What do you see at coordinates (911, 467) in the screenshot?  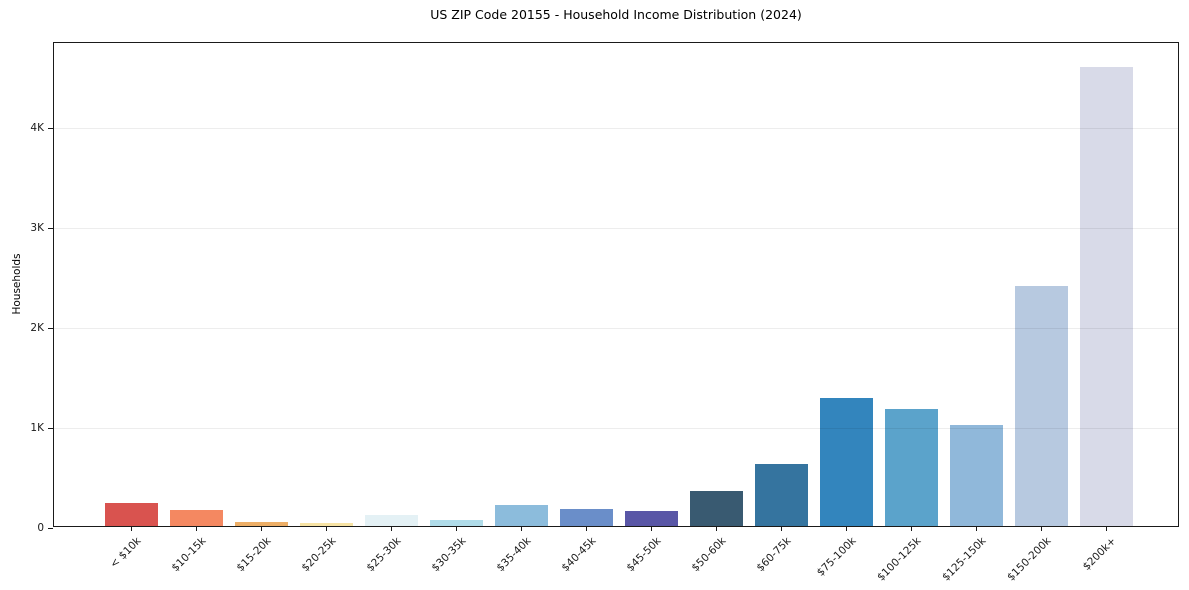 I see `bar-100-125k` at bounding box center [911, 467].